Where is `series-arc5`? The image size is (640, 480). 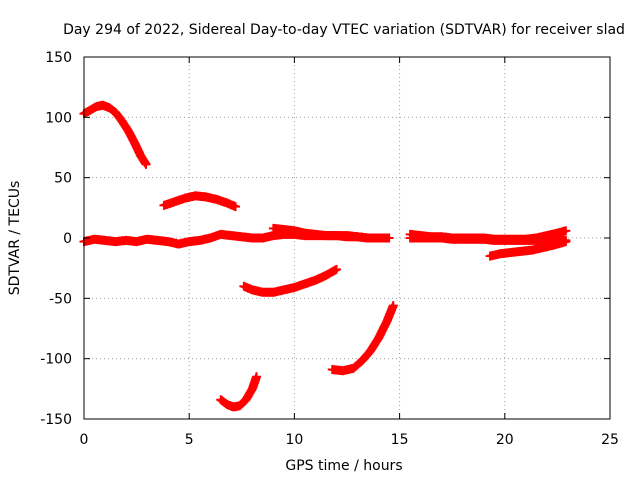 series-arc5 is located at coordinates (362, 338).